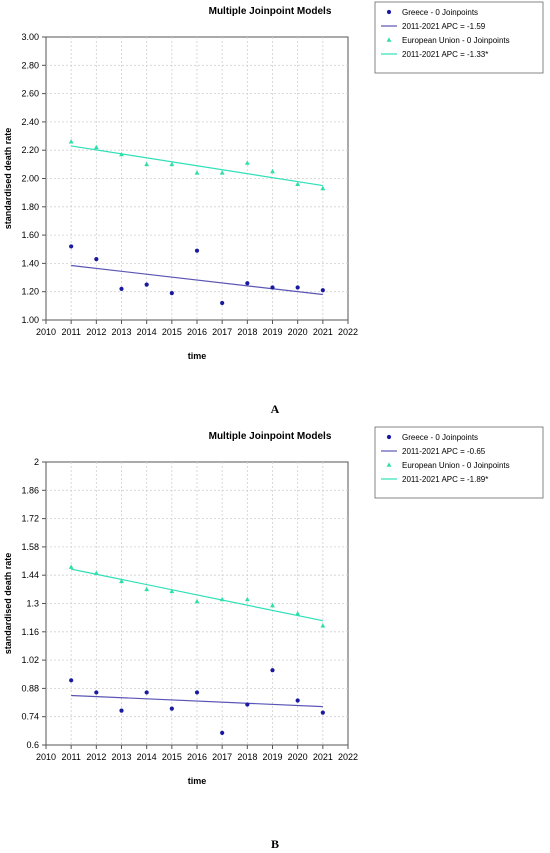 The height and width of the screenshot is (853, 550). Describe the element at coordinates (30, 717) in the screenshot. I see `y-tick-label: 0.74` at that location.